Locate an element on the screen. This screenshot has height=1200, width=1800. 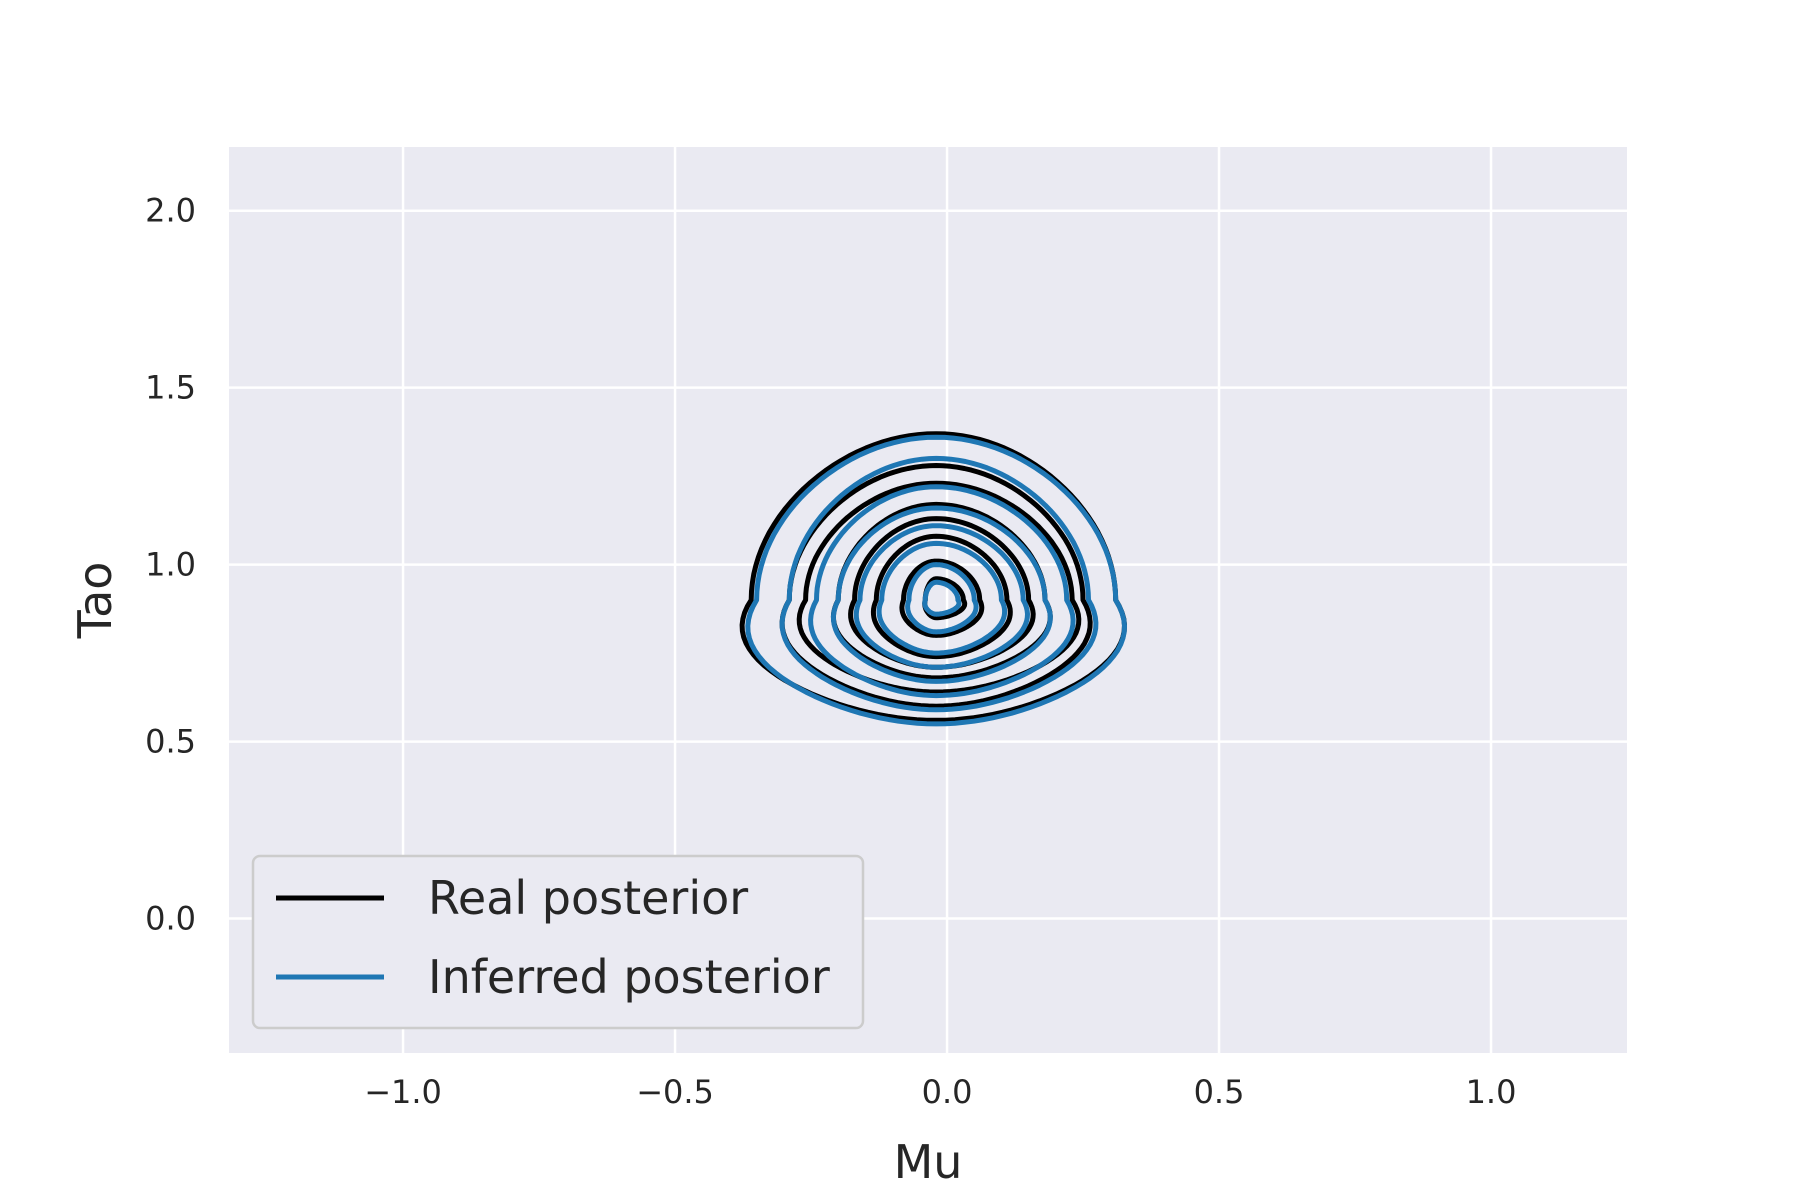
legend-box is located at coordinates (558, 942).